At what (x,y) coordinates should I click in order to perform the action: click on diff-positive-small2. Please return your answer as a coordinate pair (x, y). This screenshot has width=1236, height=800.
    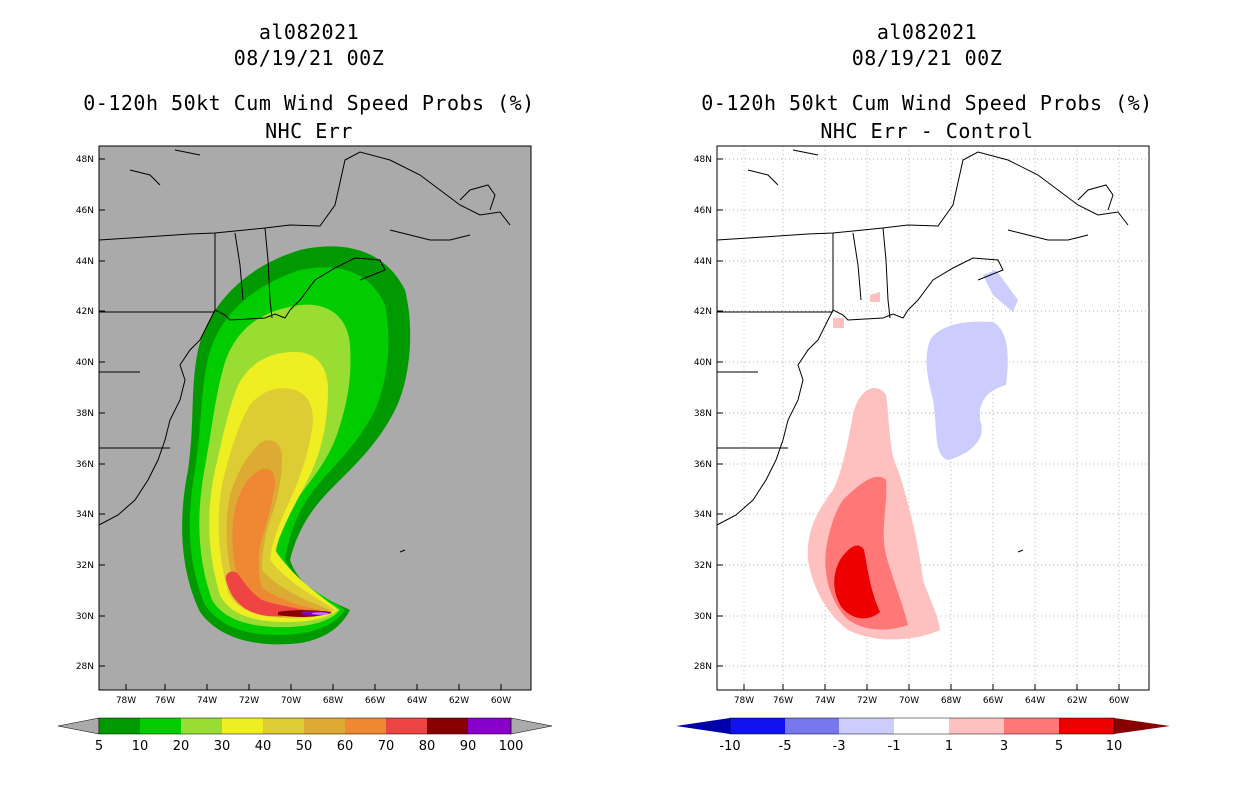
    Looking at the image, I should click on (875, 297).